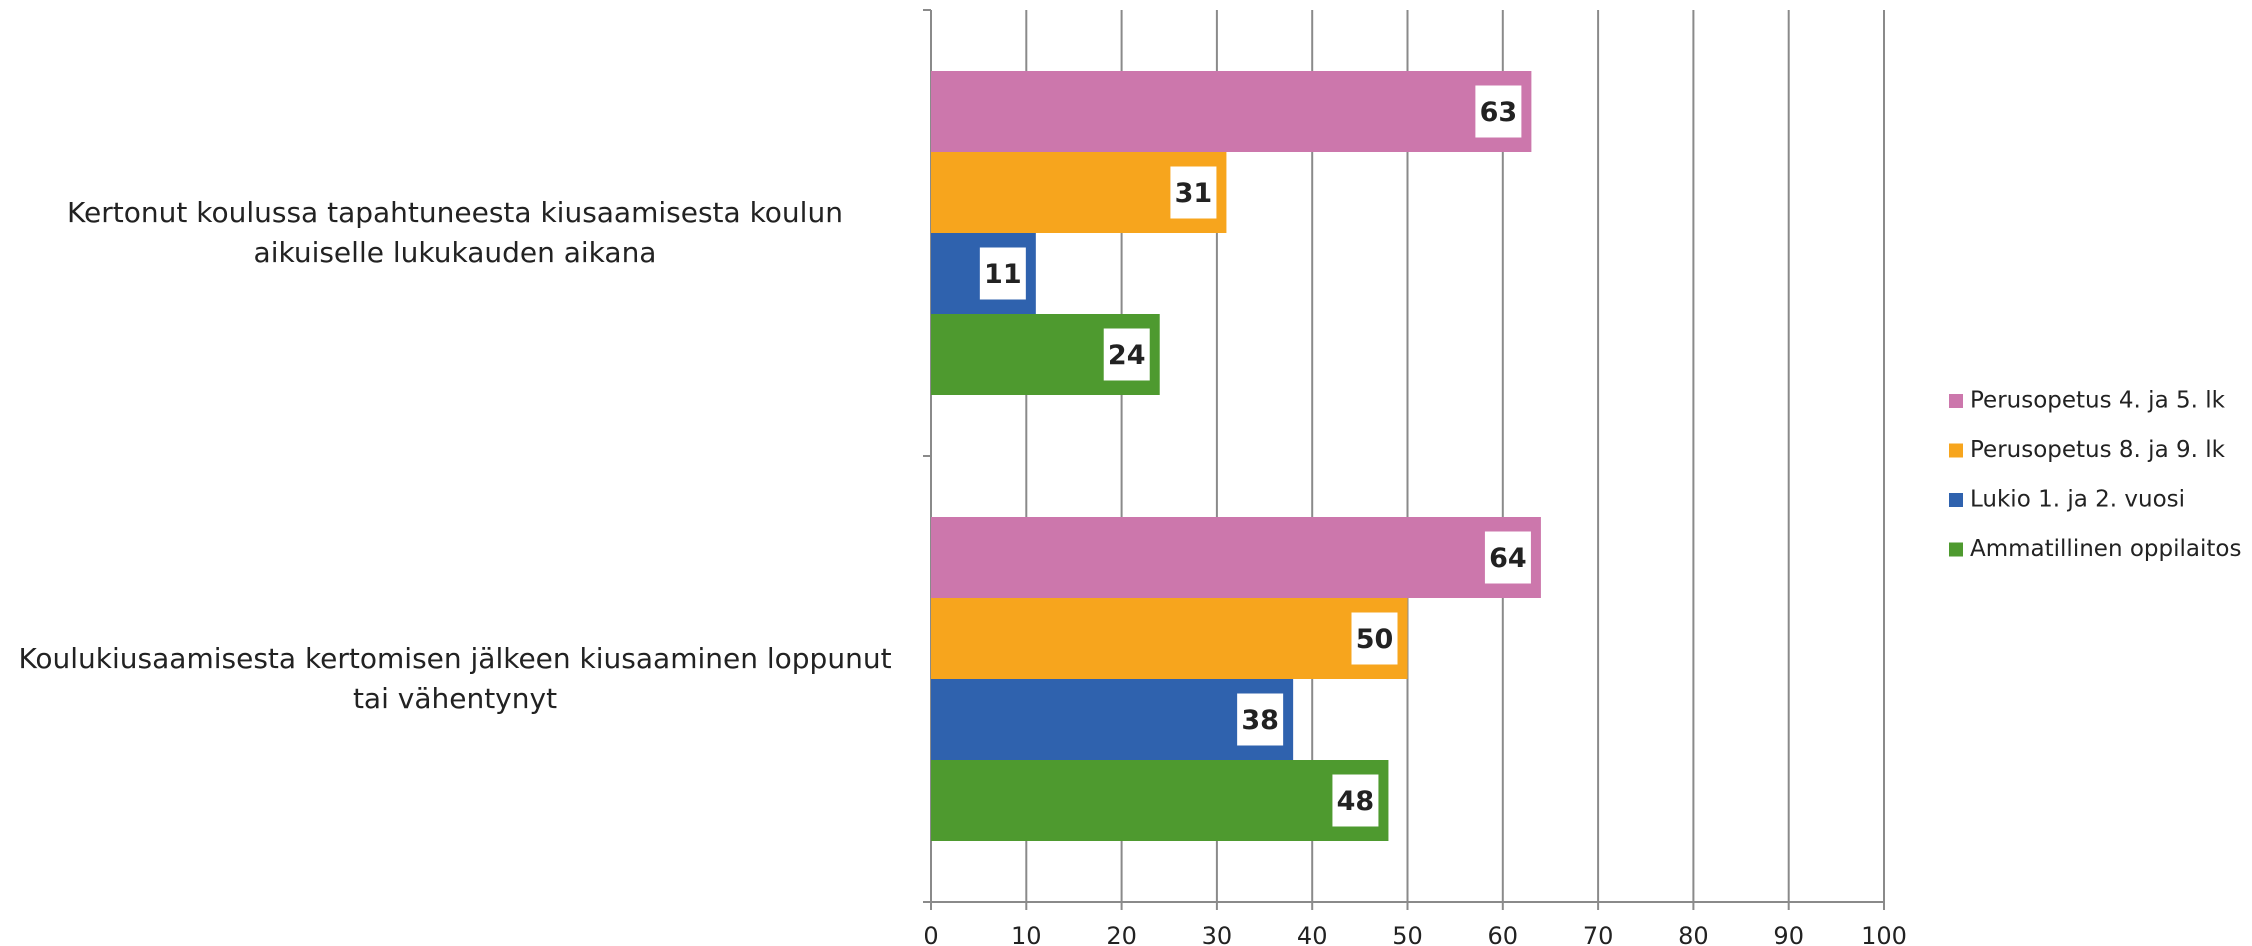 The width and height of the screenshot is (2252, 946). Describe the element at coordinates (1217, 934) in the screenshot. I see `x-tick-label: 30` at that location.